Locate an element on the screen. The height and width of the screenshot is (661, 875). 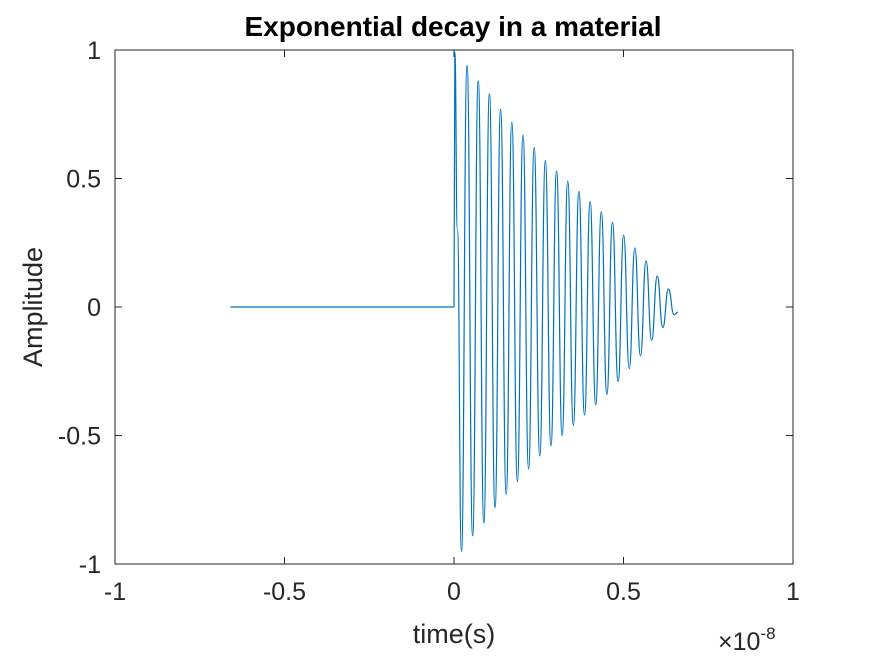
x-axis-label: time(s) is located at coordinates (454, 634).